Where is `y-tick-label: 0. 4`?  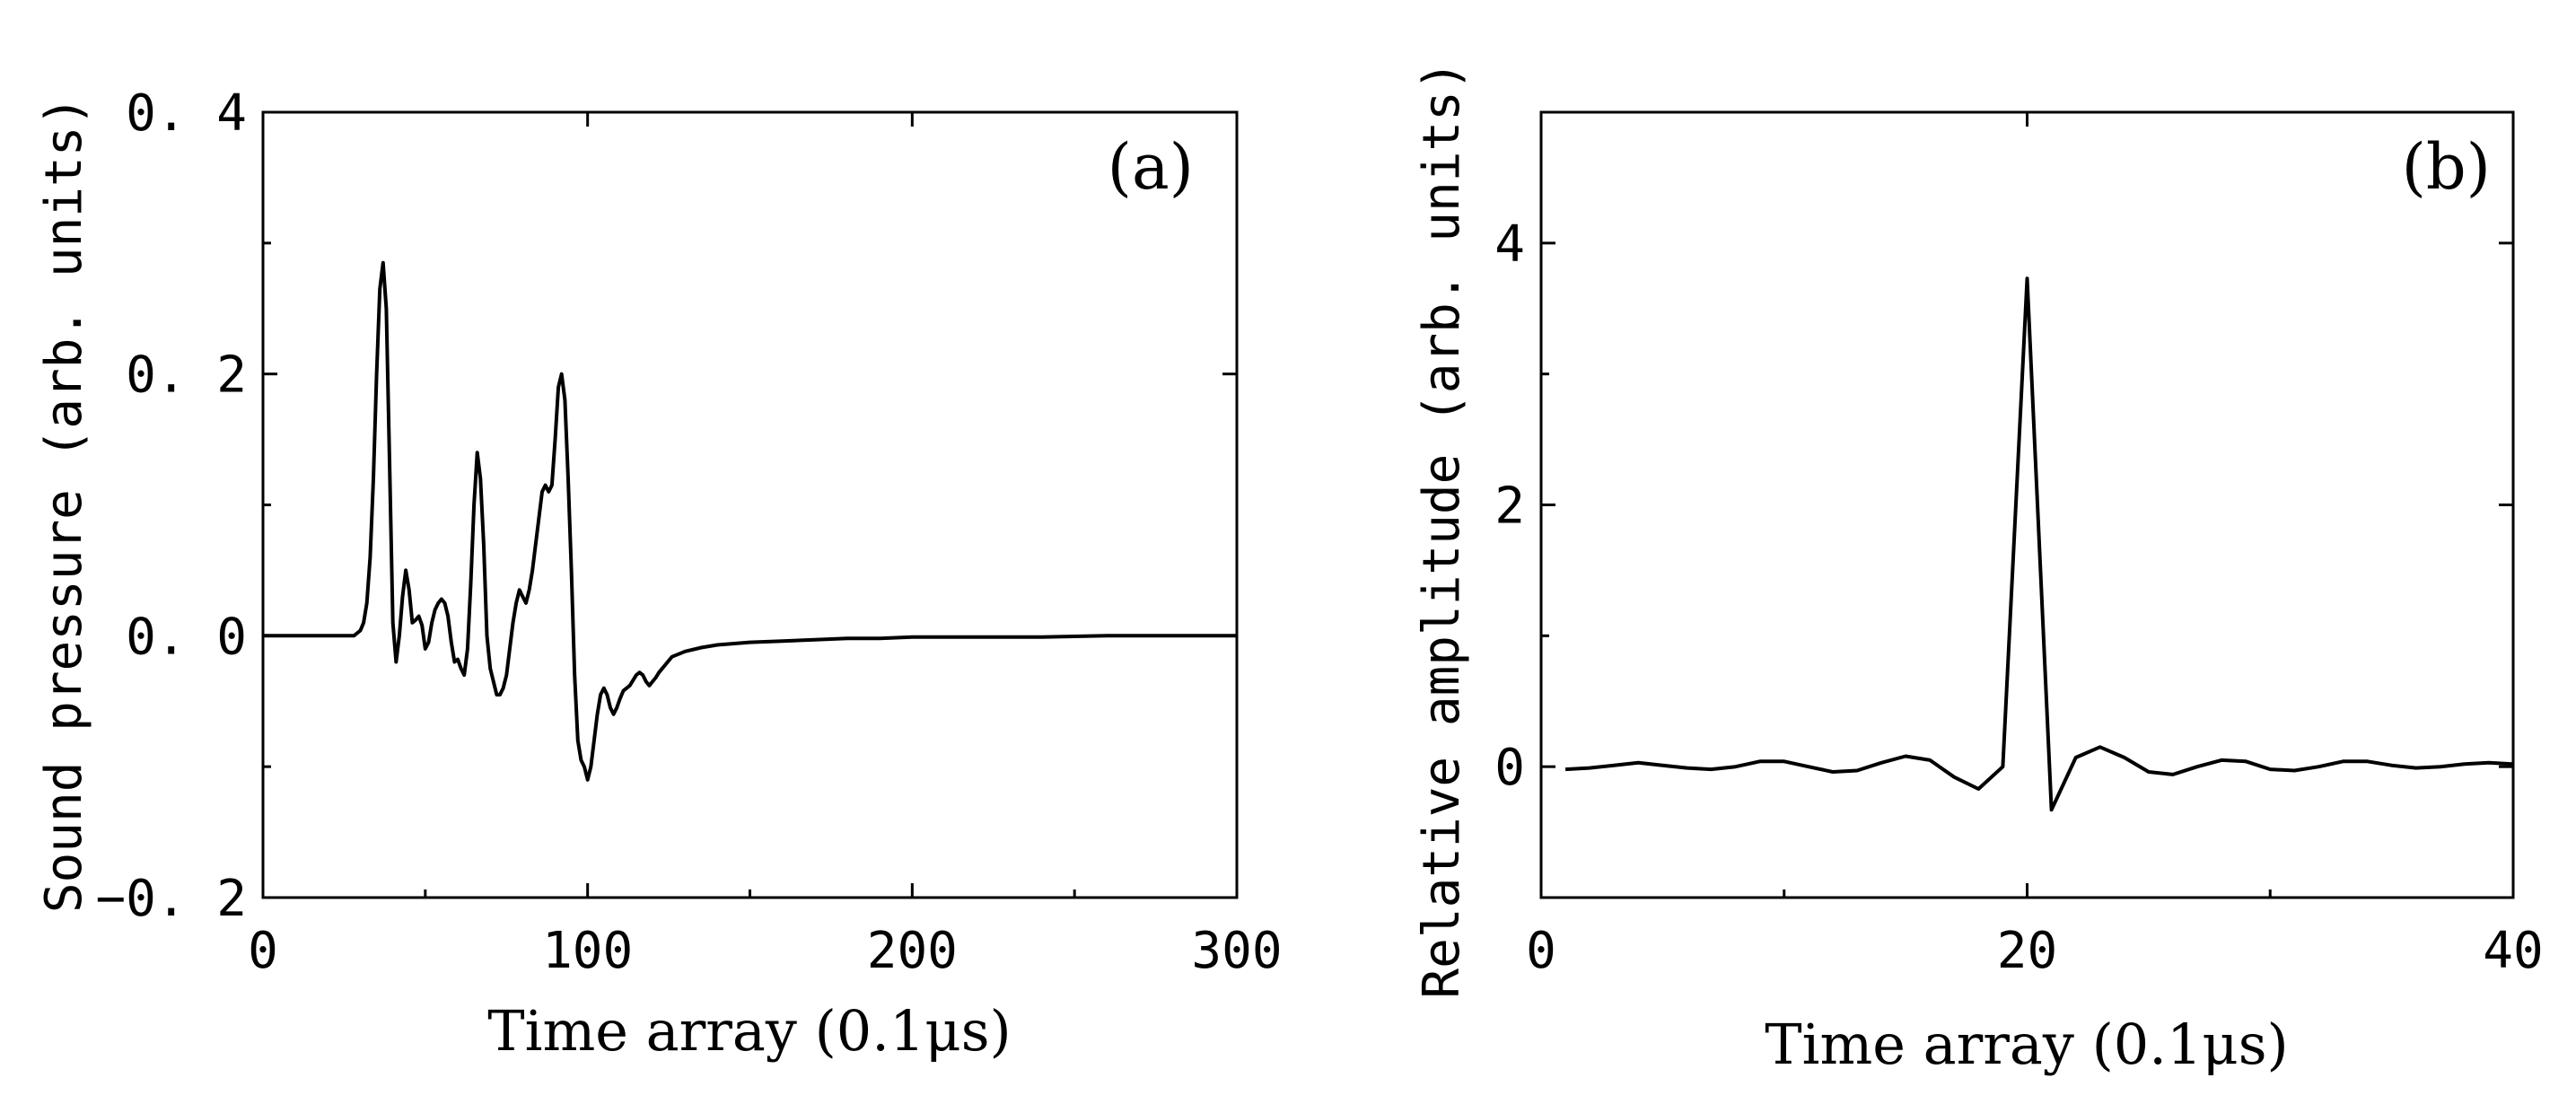 y-tick-label: 0. 4 is located at coordinates (186, 113).